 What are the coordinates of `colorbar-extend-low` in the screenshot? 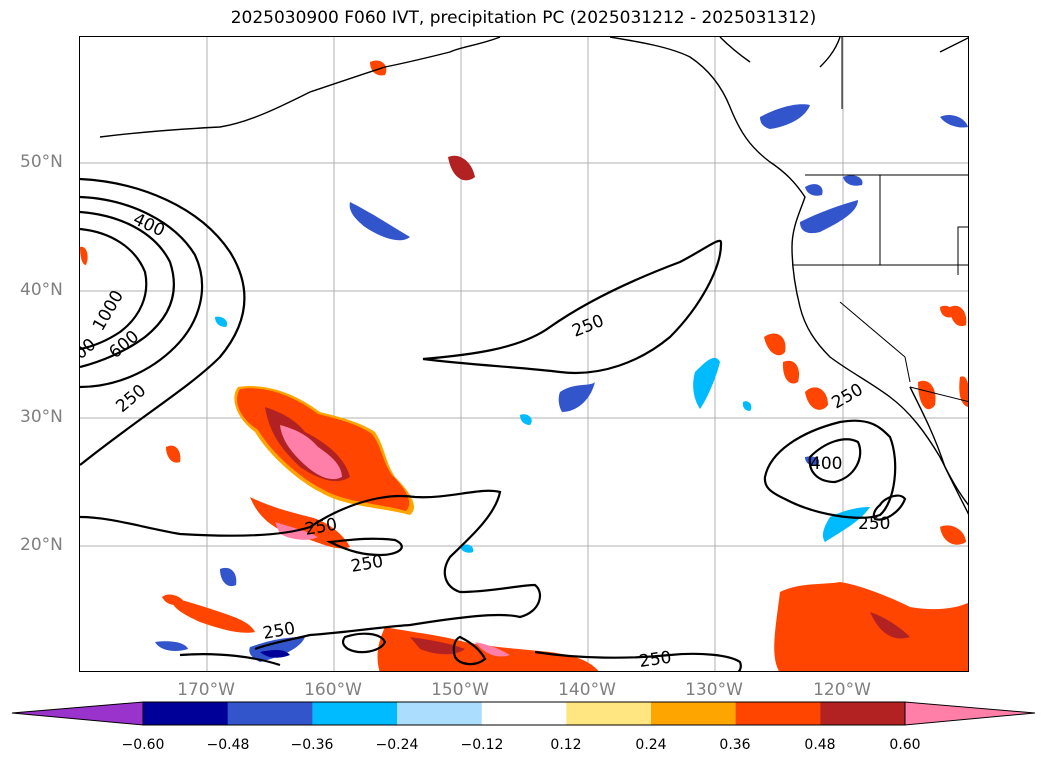 It's located at (77, 713).